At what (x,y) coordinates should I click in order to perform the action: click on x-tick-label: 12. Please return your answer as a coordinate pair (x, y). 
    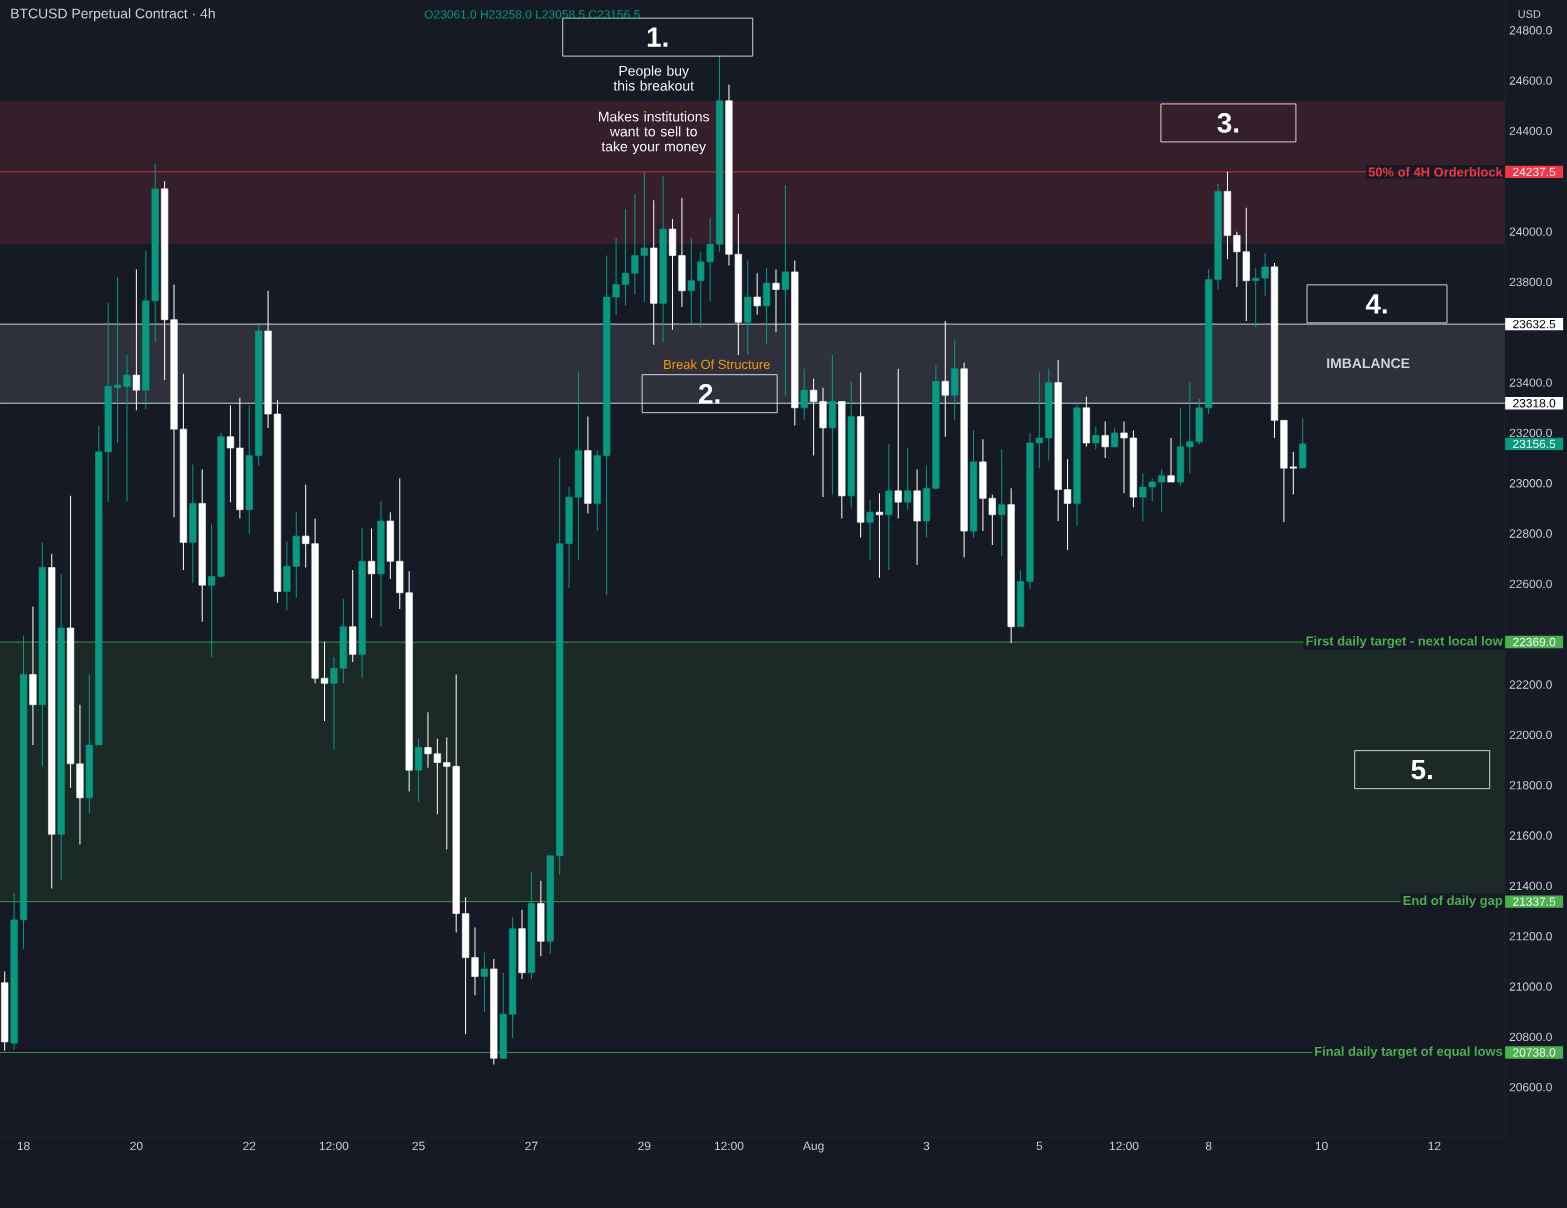
    Looking at the image, I should click on (1434, 1146).